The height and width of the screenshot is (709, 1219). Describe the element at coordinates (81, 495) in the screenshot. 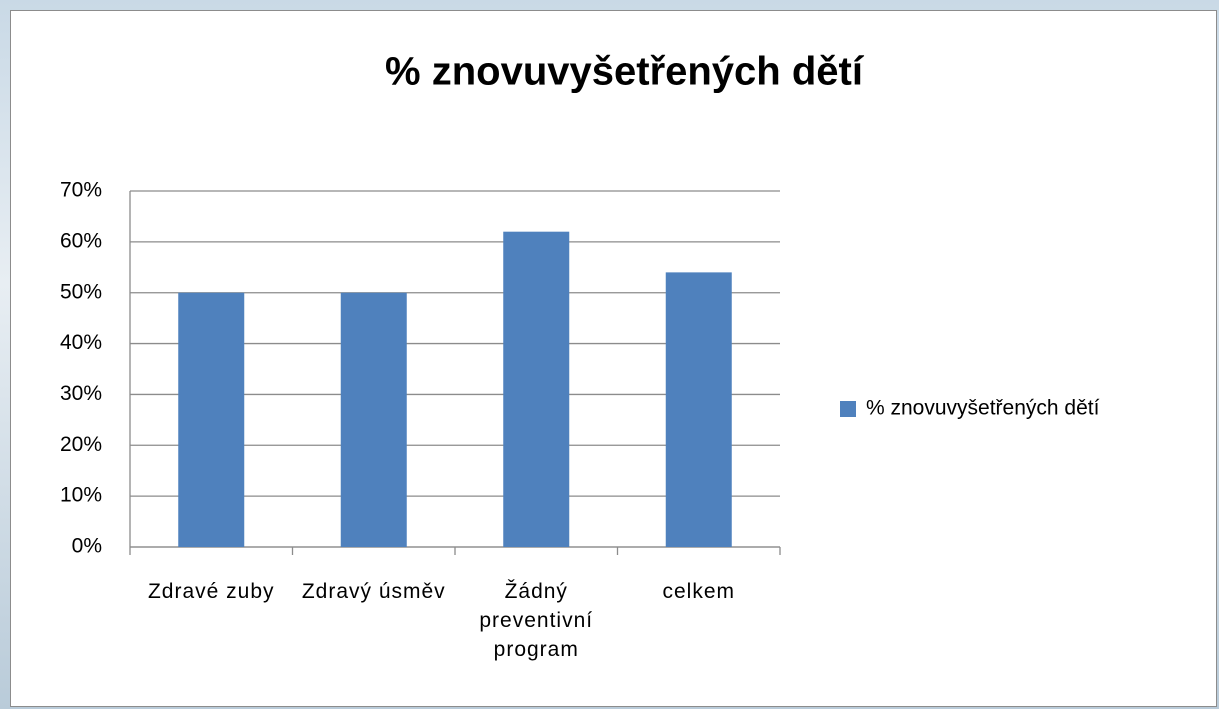

I see `y-tick-label: 10%` at that location.